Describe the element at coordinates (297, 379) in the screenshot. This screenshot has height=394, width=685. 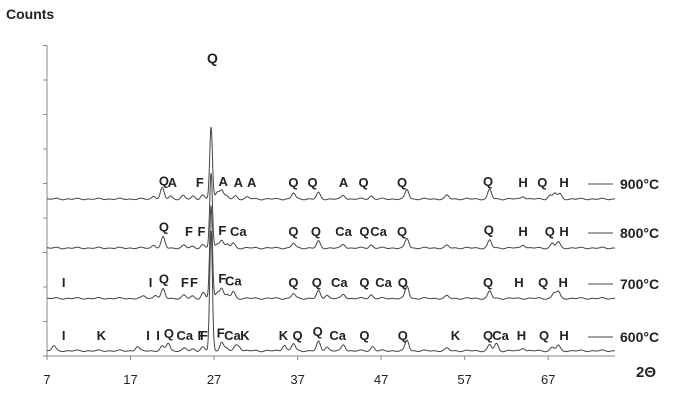
I see `x-tick-label: 37` at that location.